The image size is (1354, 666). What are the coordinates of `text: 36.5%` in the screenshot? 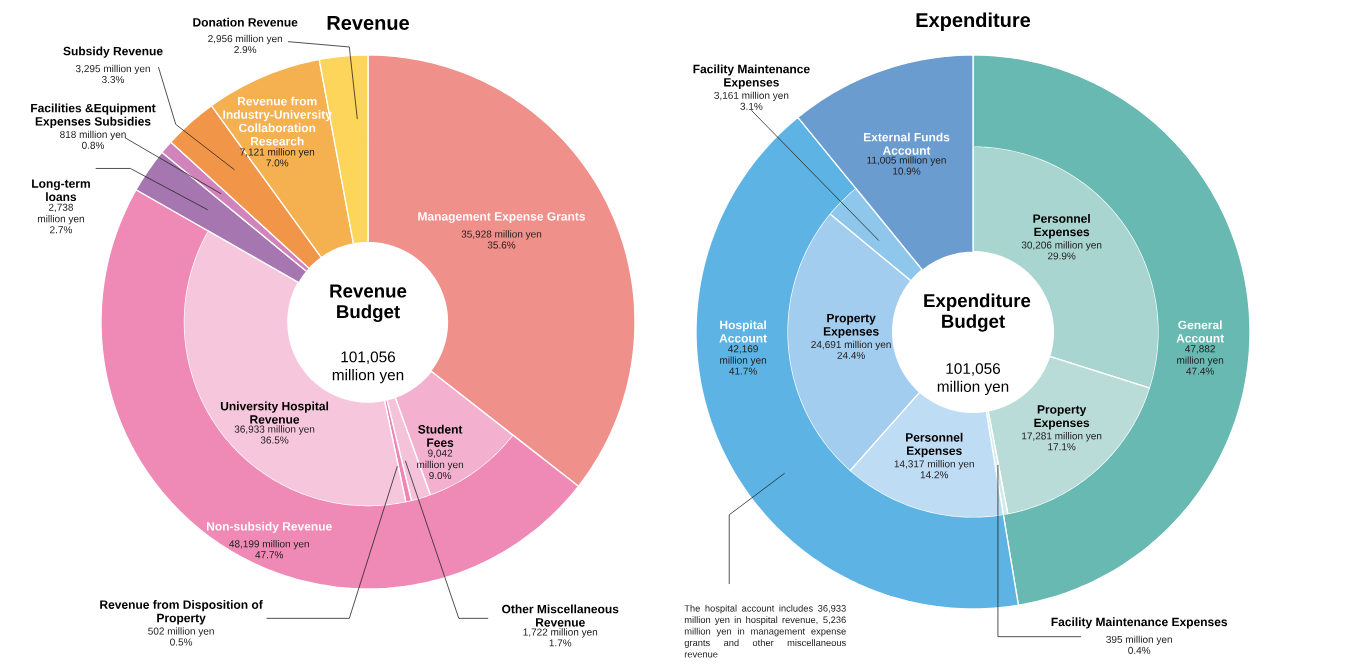 It's located at (274, 440).